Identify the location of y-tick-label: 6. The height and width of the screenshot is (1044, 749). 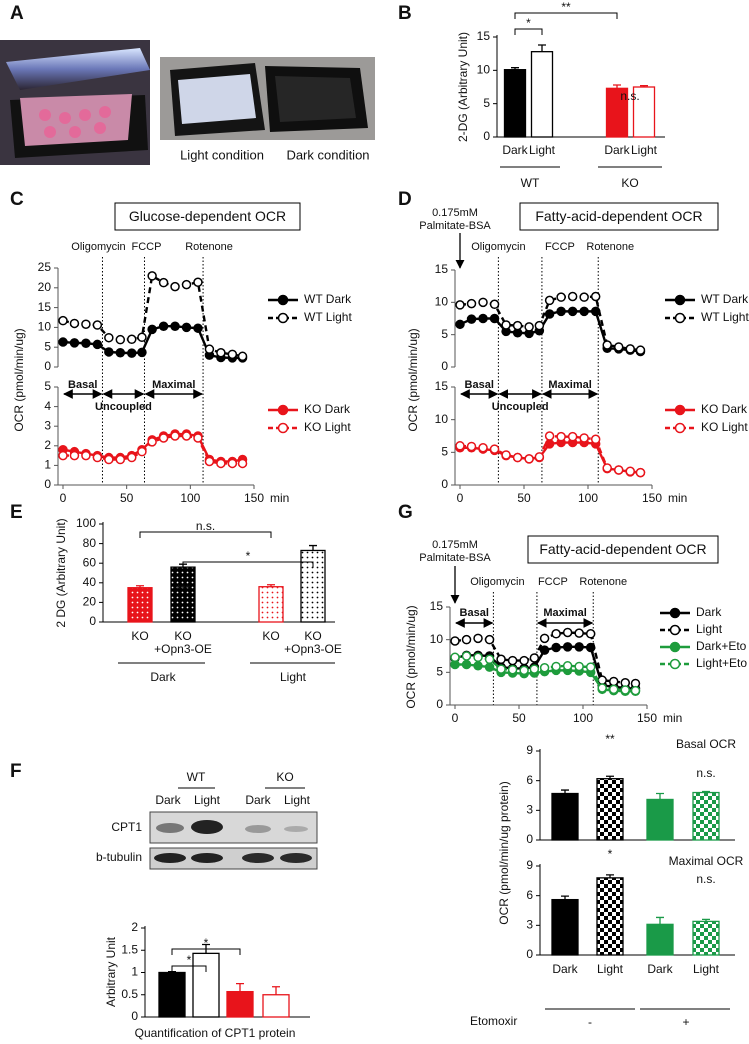
(529, 780).